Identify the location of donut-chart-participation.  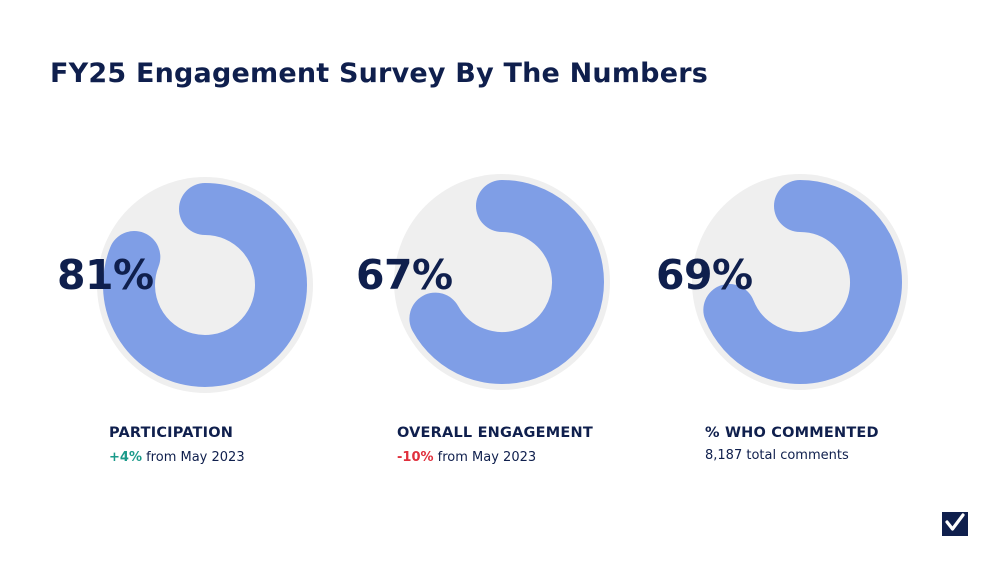
(205, 285).